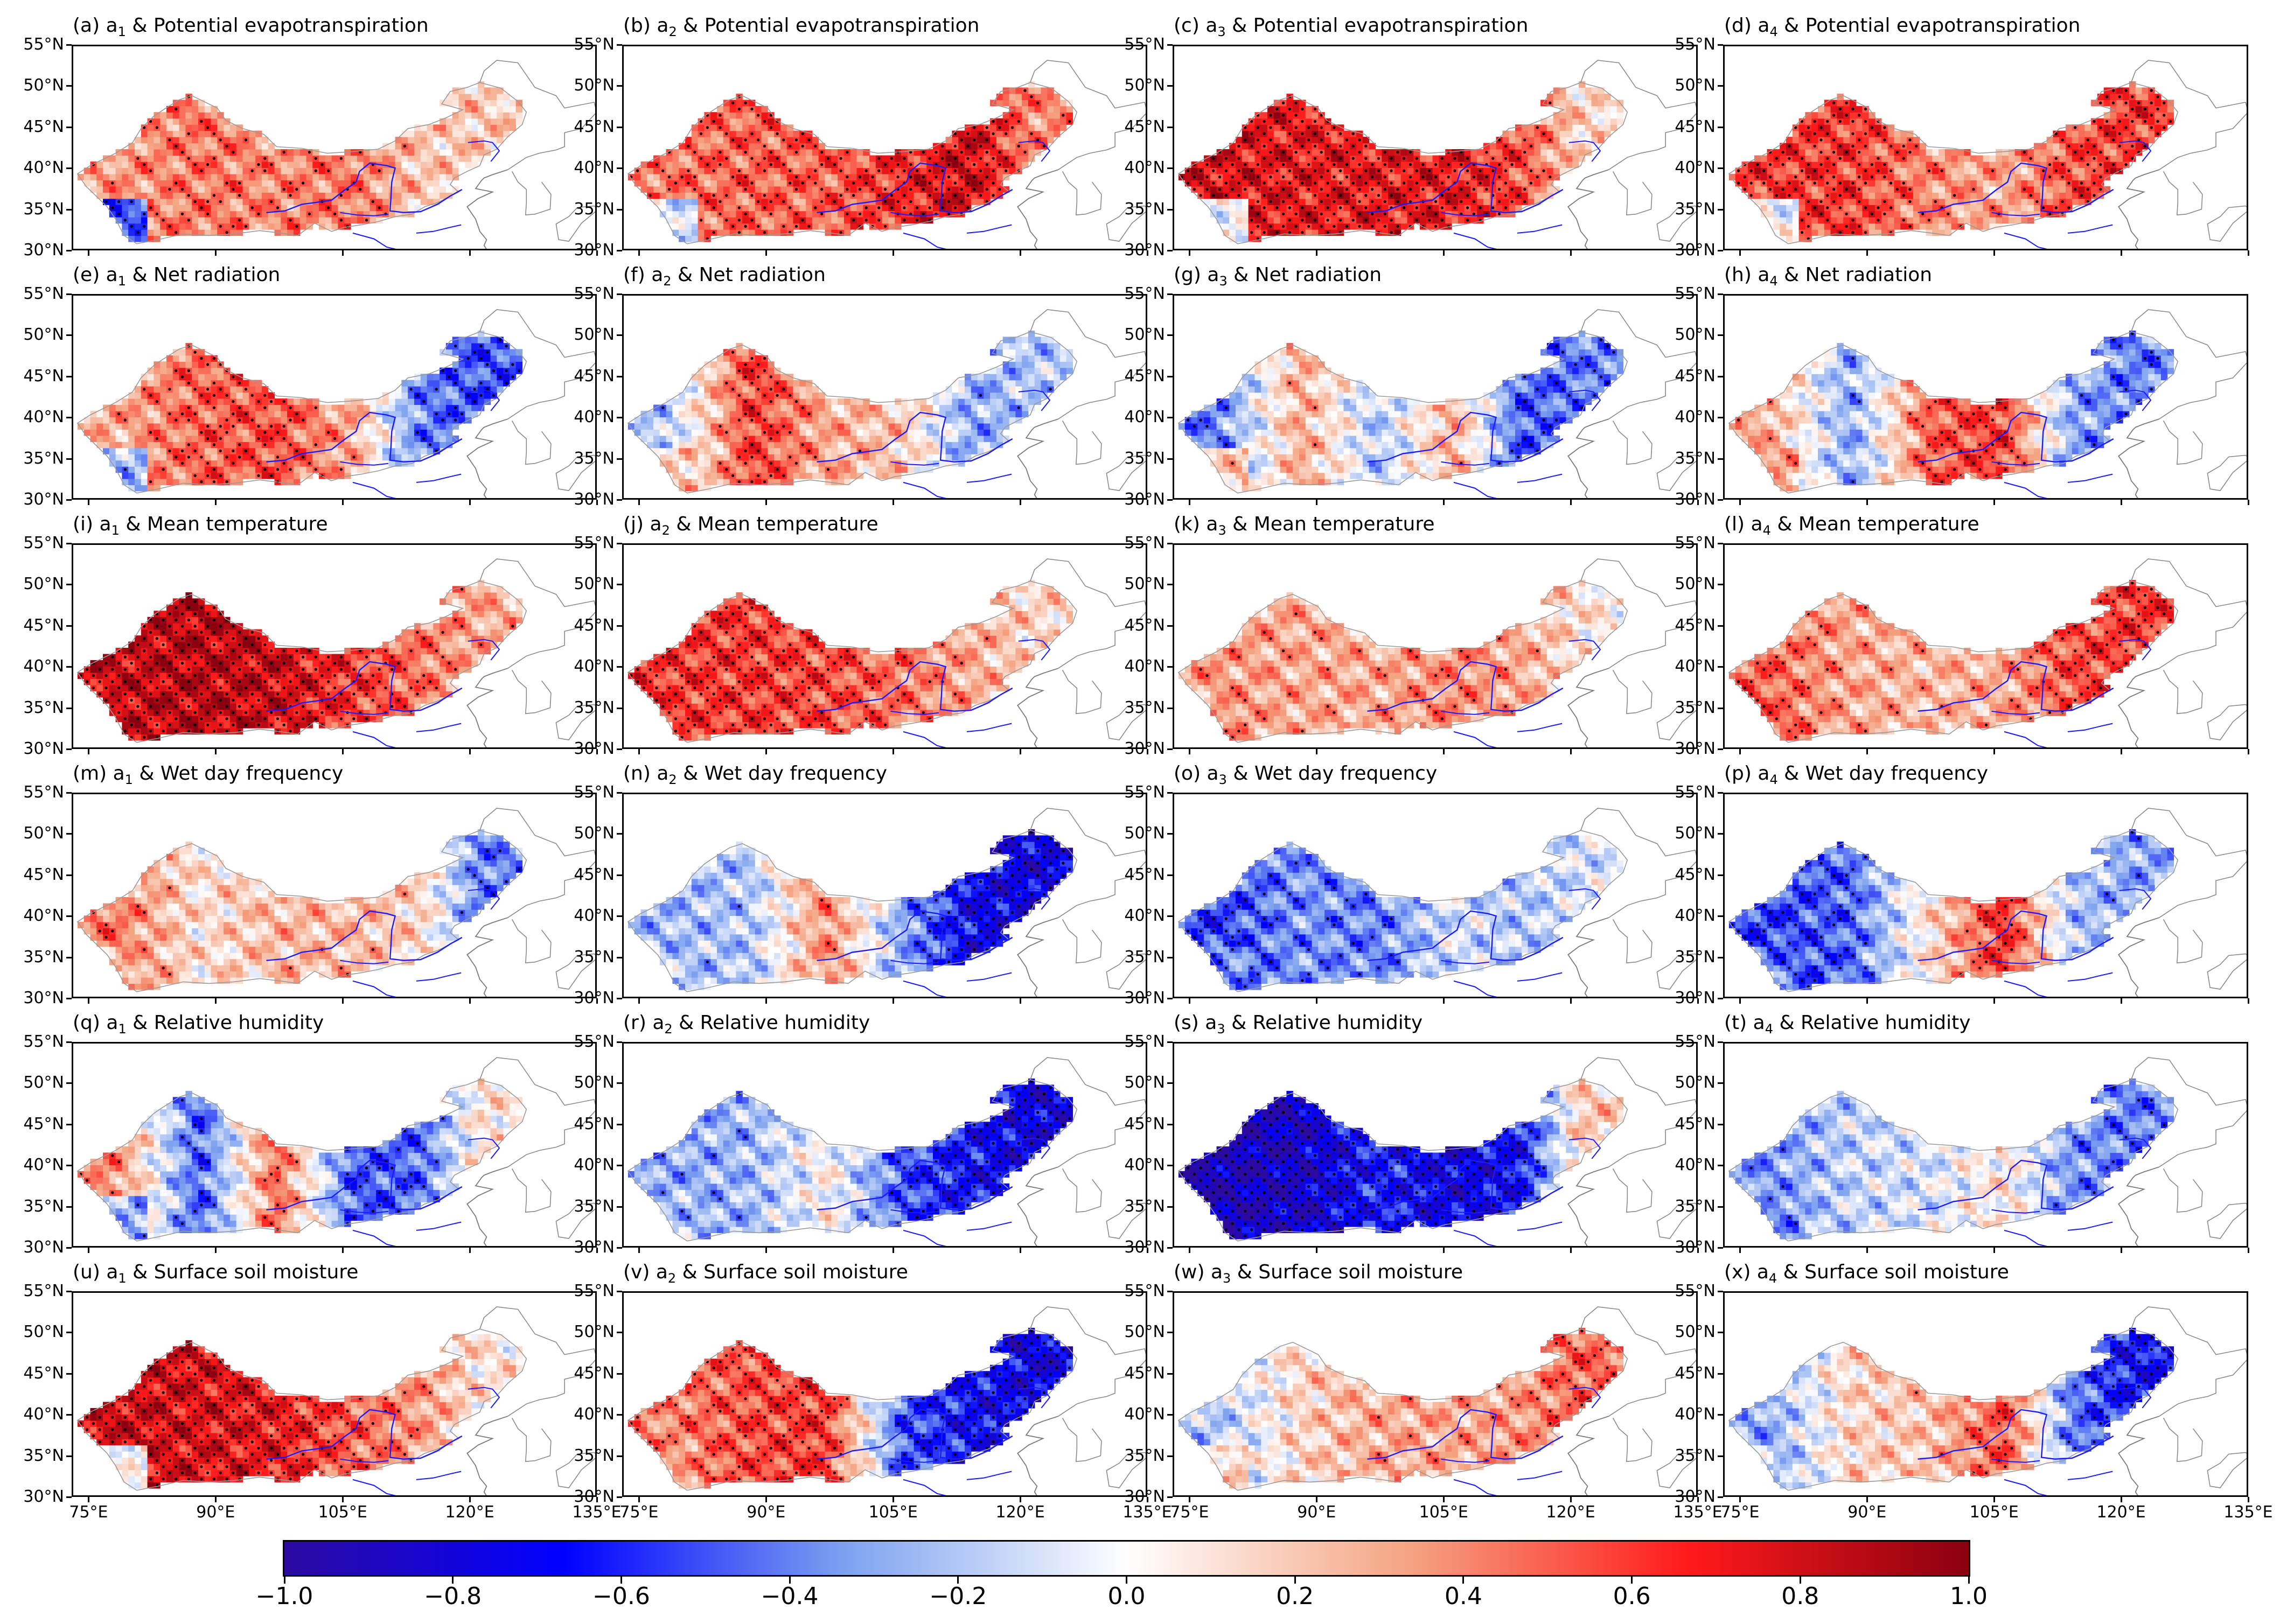 The width and height of the screenshot is (2280, 1624). Describe the element at coordinates (592, 86) in the screenshot. I see `y-tick-label: 50°N` at that location.